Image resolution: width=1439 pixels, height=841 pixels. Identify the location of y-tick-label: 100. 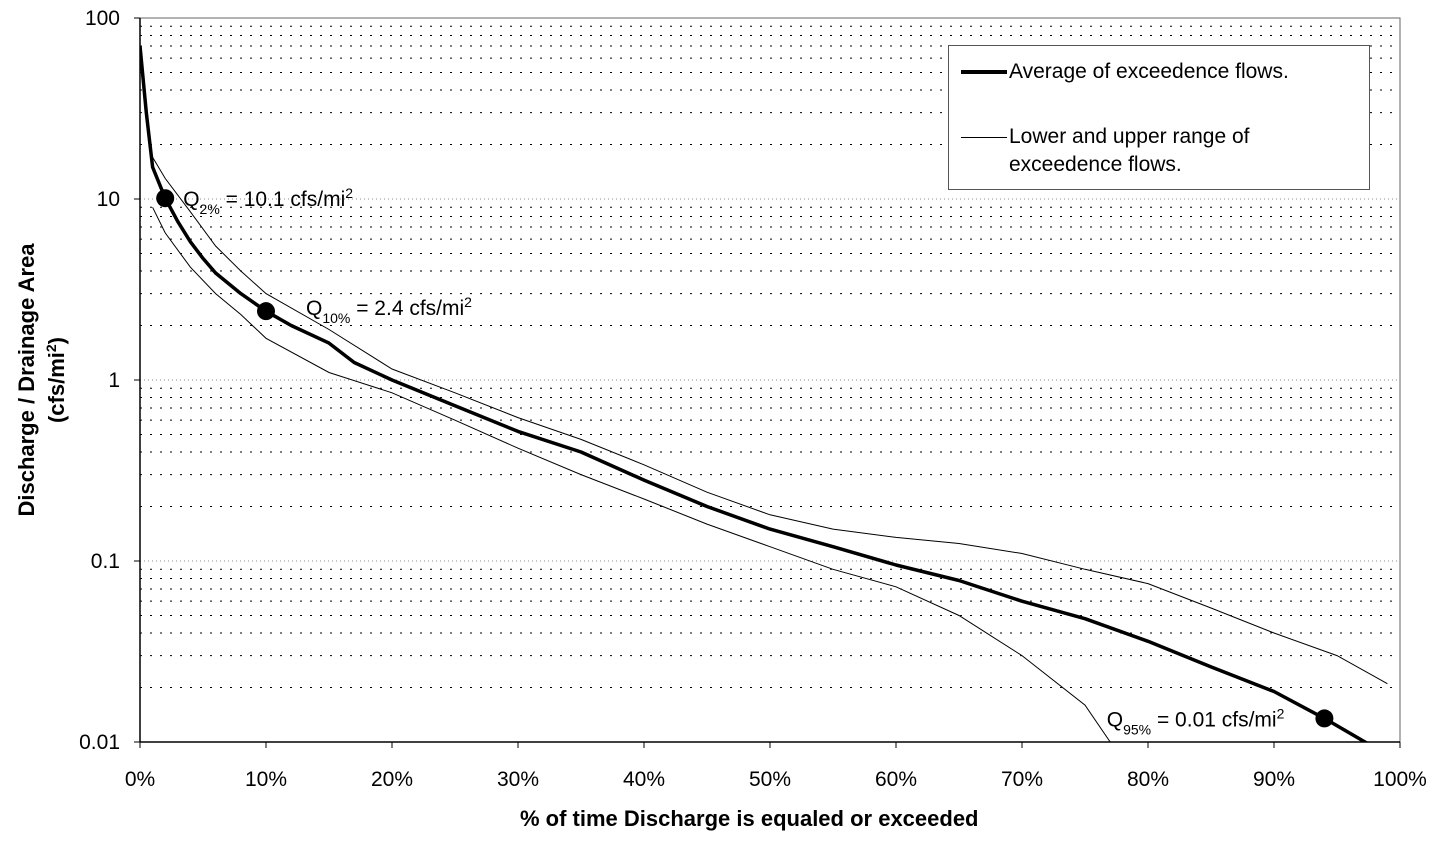
(102, 18).